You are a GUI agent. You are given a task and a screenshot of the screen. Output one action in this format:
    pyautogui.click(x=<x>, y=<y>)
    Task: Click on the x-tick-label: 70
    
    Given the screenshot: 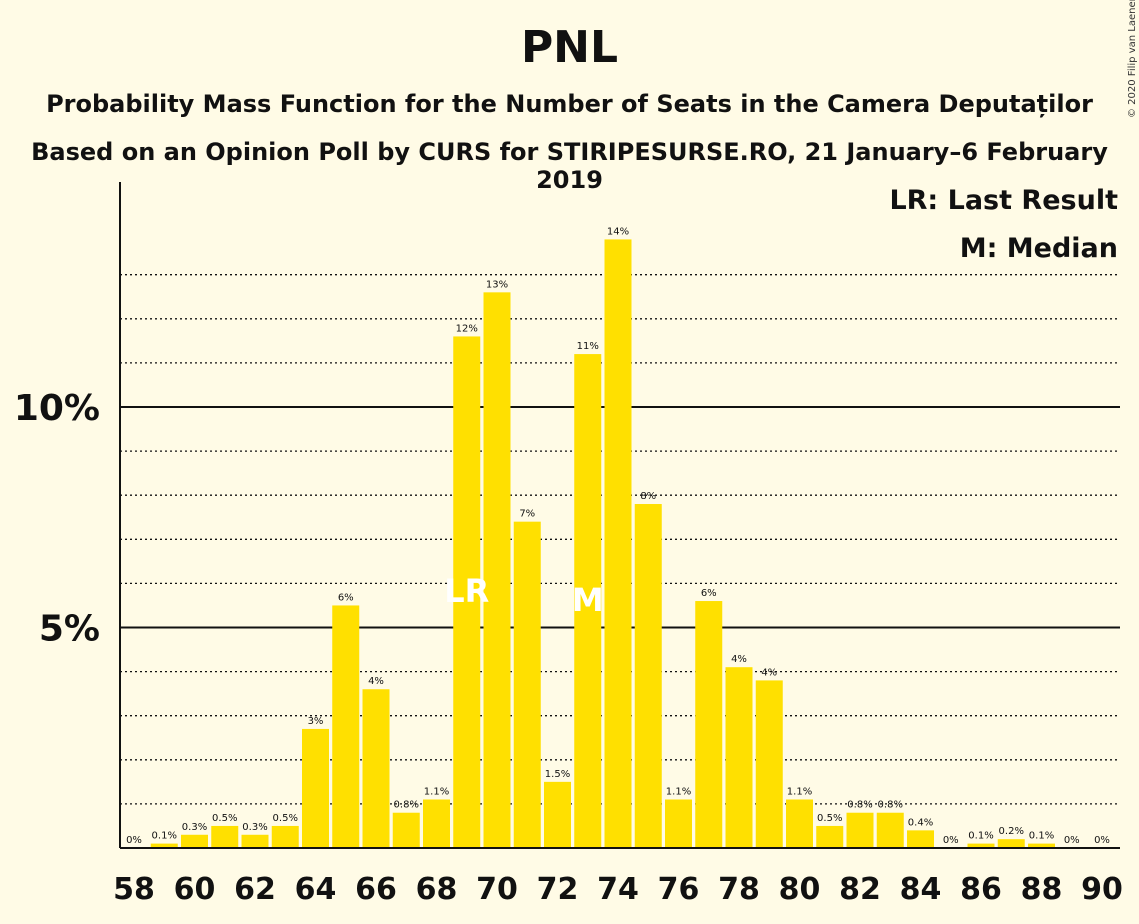 What is the action you would take?
    pyautogui.click(x=497, y=889)
    